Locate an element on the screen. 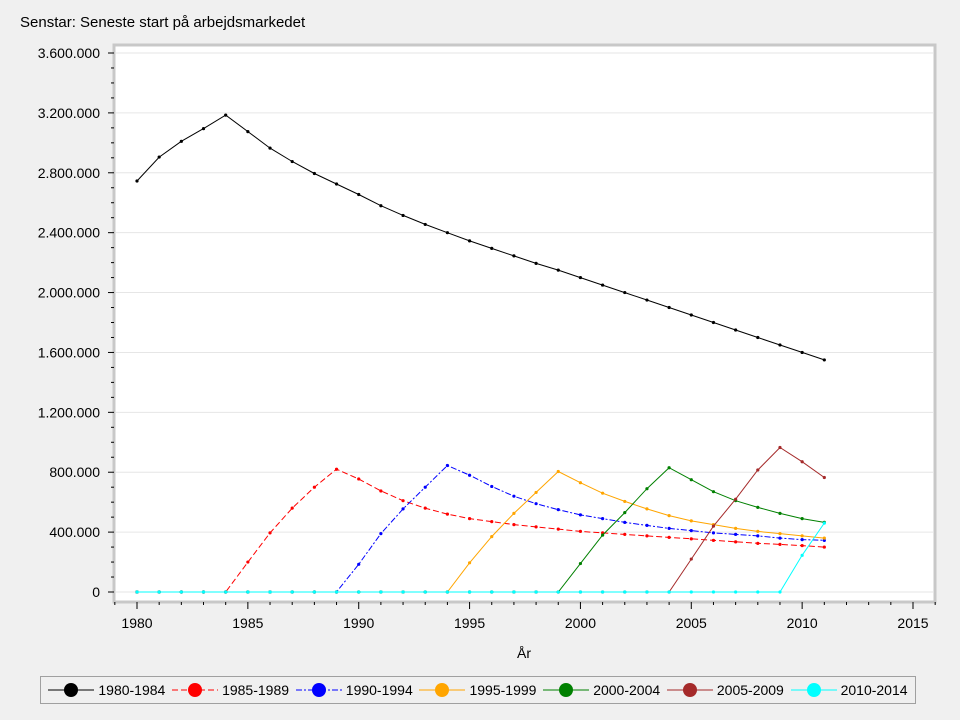 The height and width of the screenshot is (720, 960). x-tick-label: 1990 is located at coordinates (358, 623).